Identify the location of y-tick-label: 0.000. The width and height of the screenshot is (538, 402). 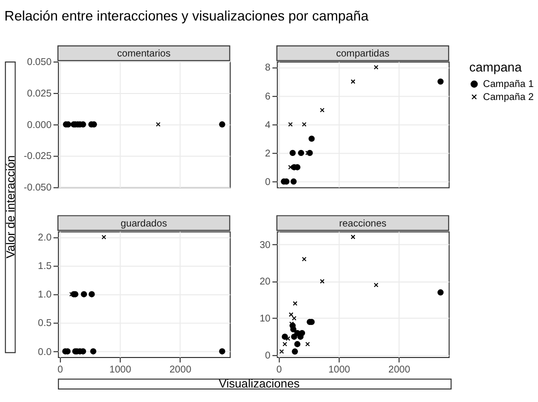
(39, 125).